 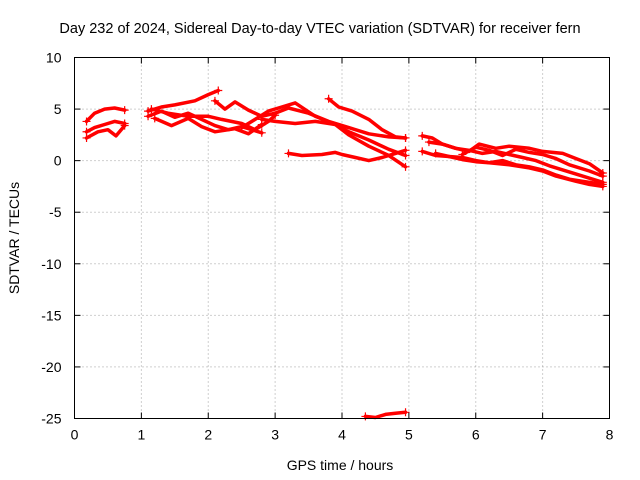 What do you see at coordinates (58, 161) in the screenshot?
I see `y-tick-label: 0` at bounding box center [58, 161].